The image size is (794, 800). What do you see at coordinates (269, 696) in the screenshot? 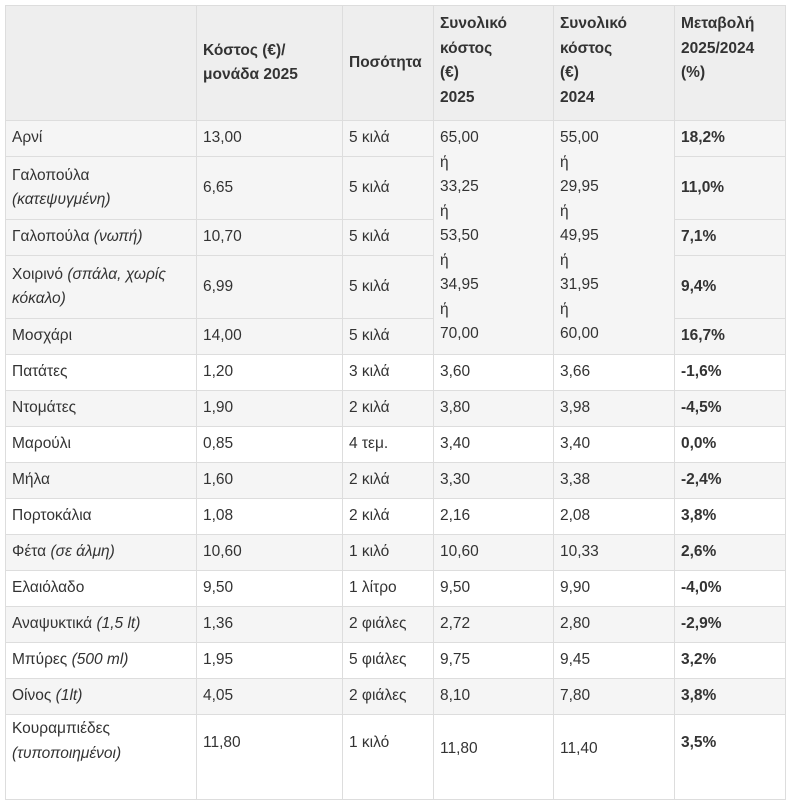
I see `unit-cost-cell: 4,05` at bounding box center [269, 696].